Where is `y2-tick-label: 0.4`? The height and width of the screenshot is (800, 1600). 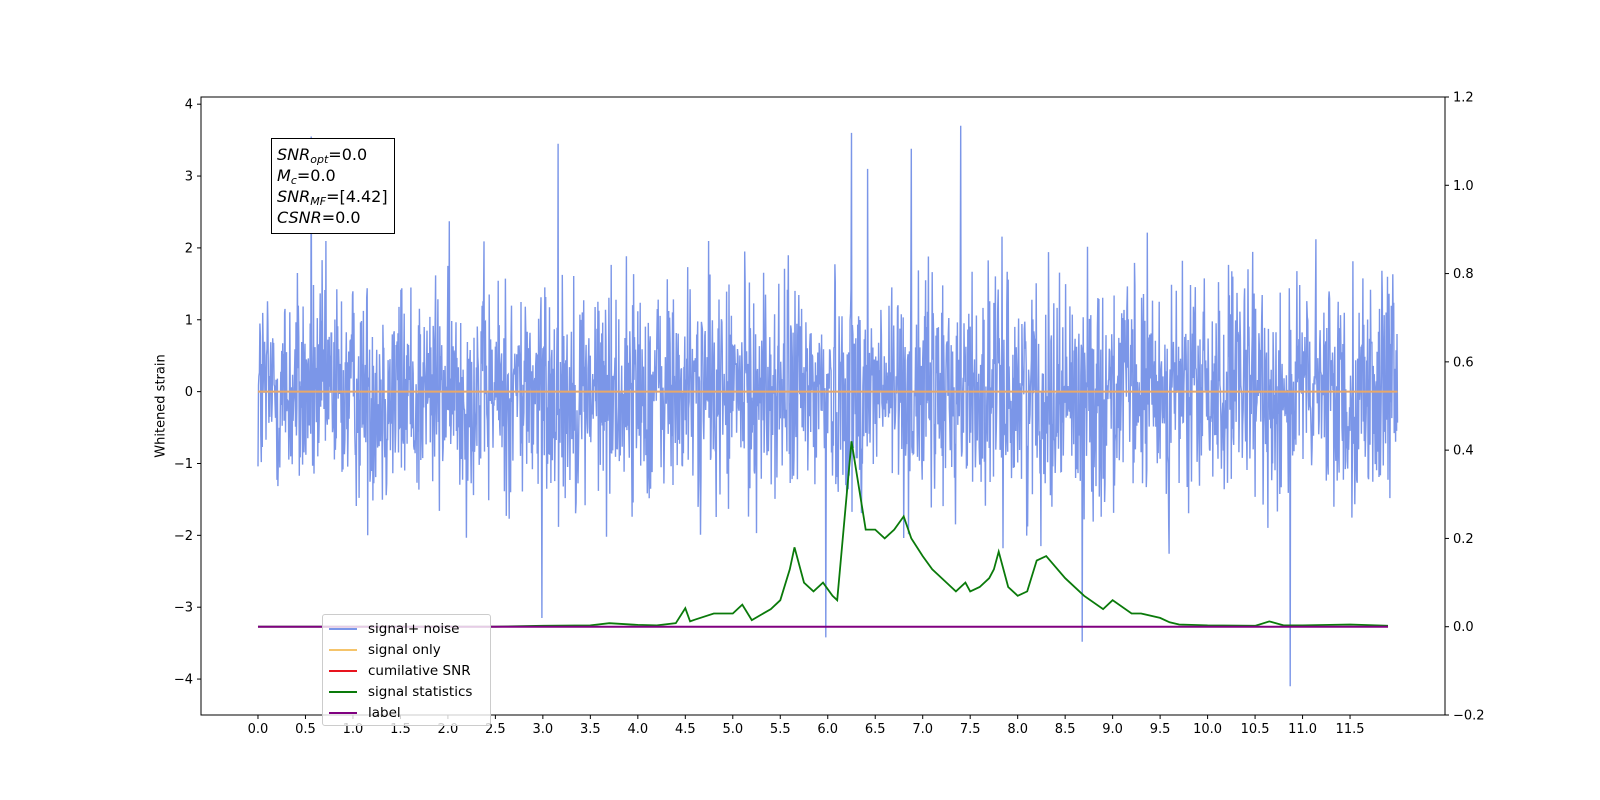
y2-tick-label: 0.4 is located at coordinates (1463, 451).